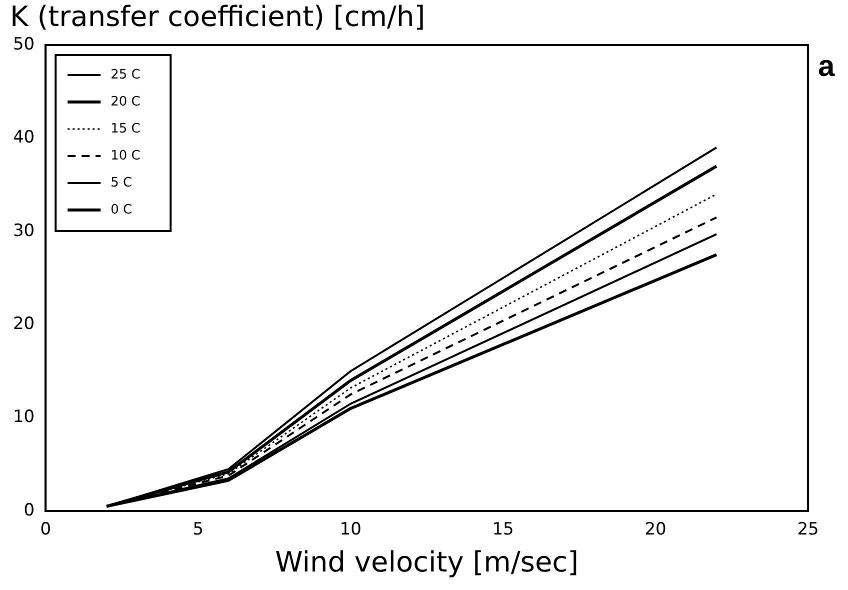 The width and height of the screenshot is (848, 590). Describe the element at coordinates (125, 102) in the screenshot. I see `legend-label: 20 C` at that location.